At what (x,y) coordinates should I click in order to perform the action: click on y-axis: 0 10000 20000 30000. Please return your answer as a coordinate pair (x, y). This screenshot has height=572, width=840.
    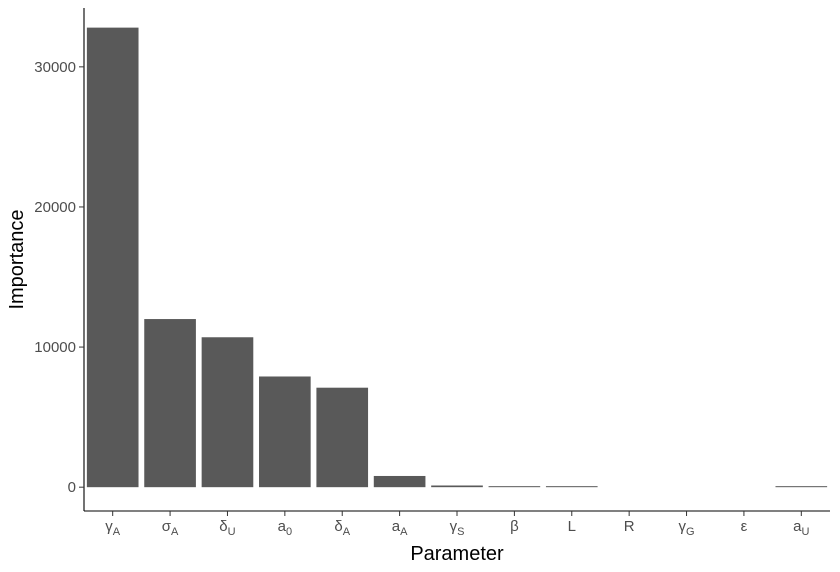
    Looking at the image, I should click on (59, 259).